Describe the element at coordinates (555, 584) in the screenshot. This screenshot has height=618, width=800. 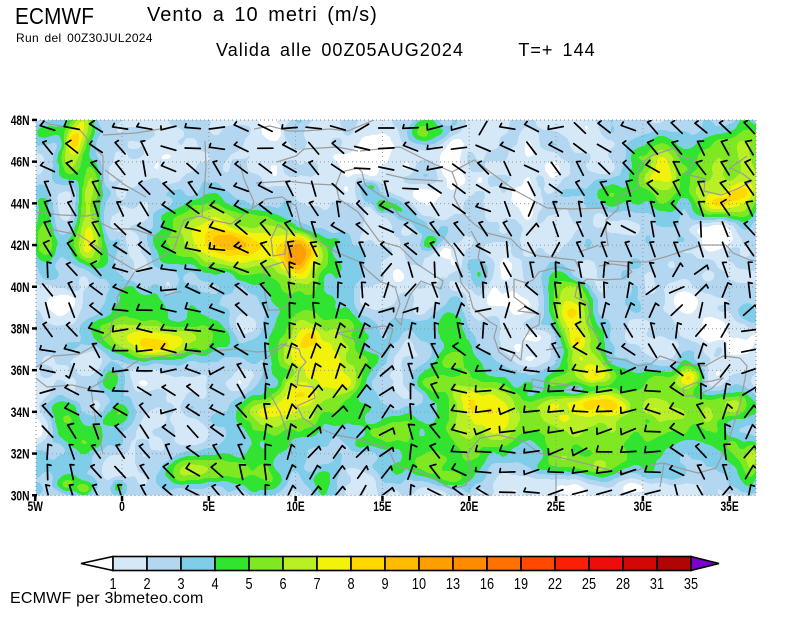
I see `svg-text: 22` at that location.